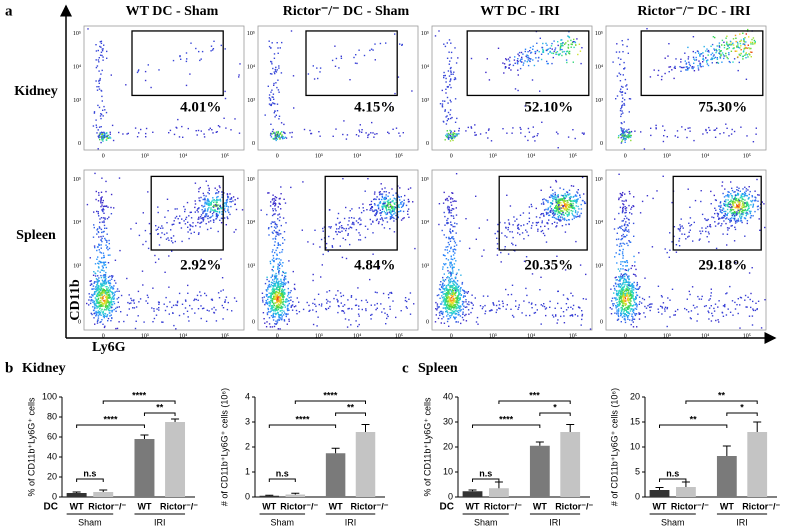  What do you see at coordinates (77, 266) in the screenshot?
I see `y-tick-label: 10³` at bounding box center [77, 266].